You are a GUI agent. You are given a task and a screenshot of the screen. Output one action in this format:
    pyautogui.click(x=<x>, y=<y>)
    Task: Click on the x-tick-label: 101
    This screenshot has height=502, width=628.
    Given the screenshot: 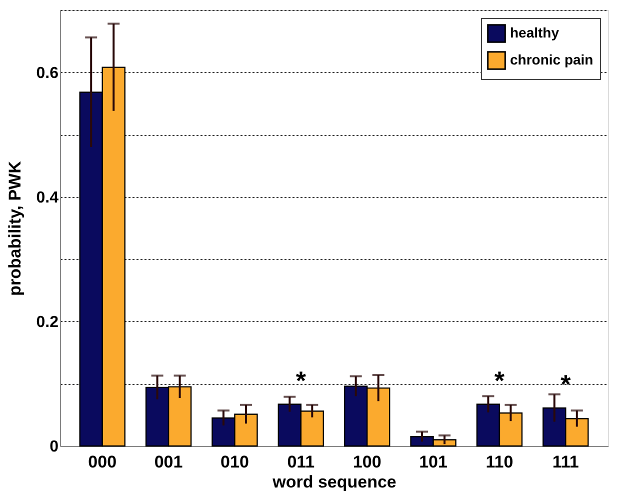 What is the action you would take?
    pyautogui.click(x=433, y=462)
    